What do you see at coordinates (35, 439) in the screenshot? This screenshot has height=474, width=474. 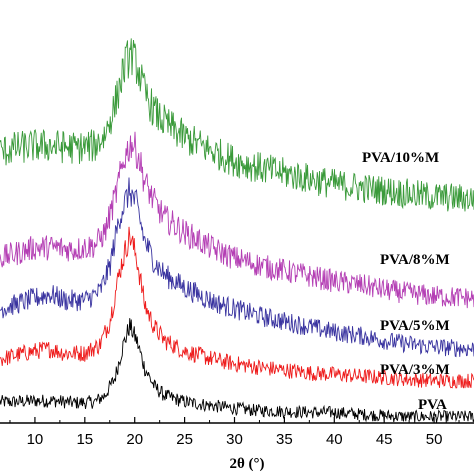 I see `x-tick-label: 10` at bounding box center [35, 439].